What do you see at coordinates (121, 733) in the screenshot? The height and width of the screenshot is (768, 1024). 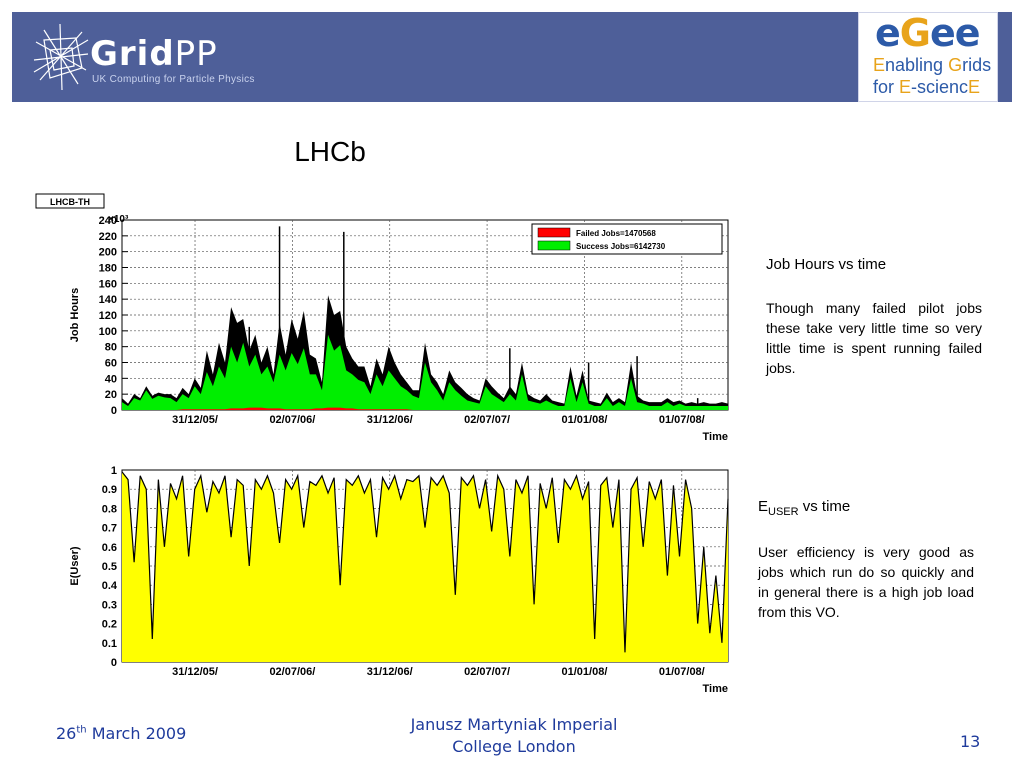 I see `footer-date: 26th March 2009` at bounding box center [121, 733].